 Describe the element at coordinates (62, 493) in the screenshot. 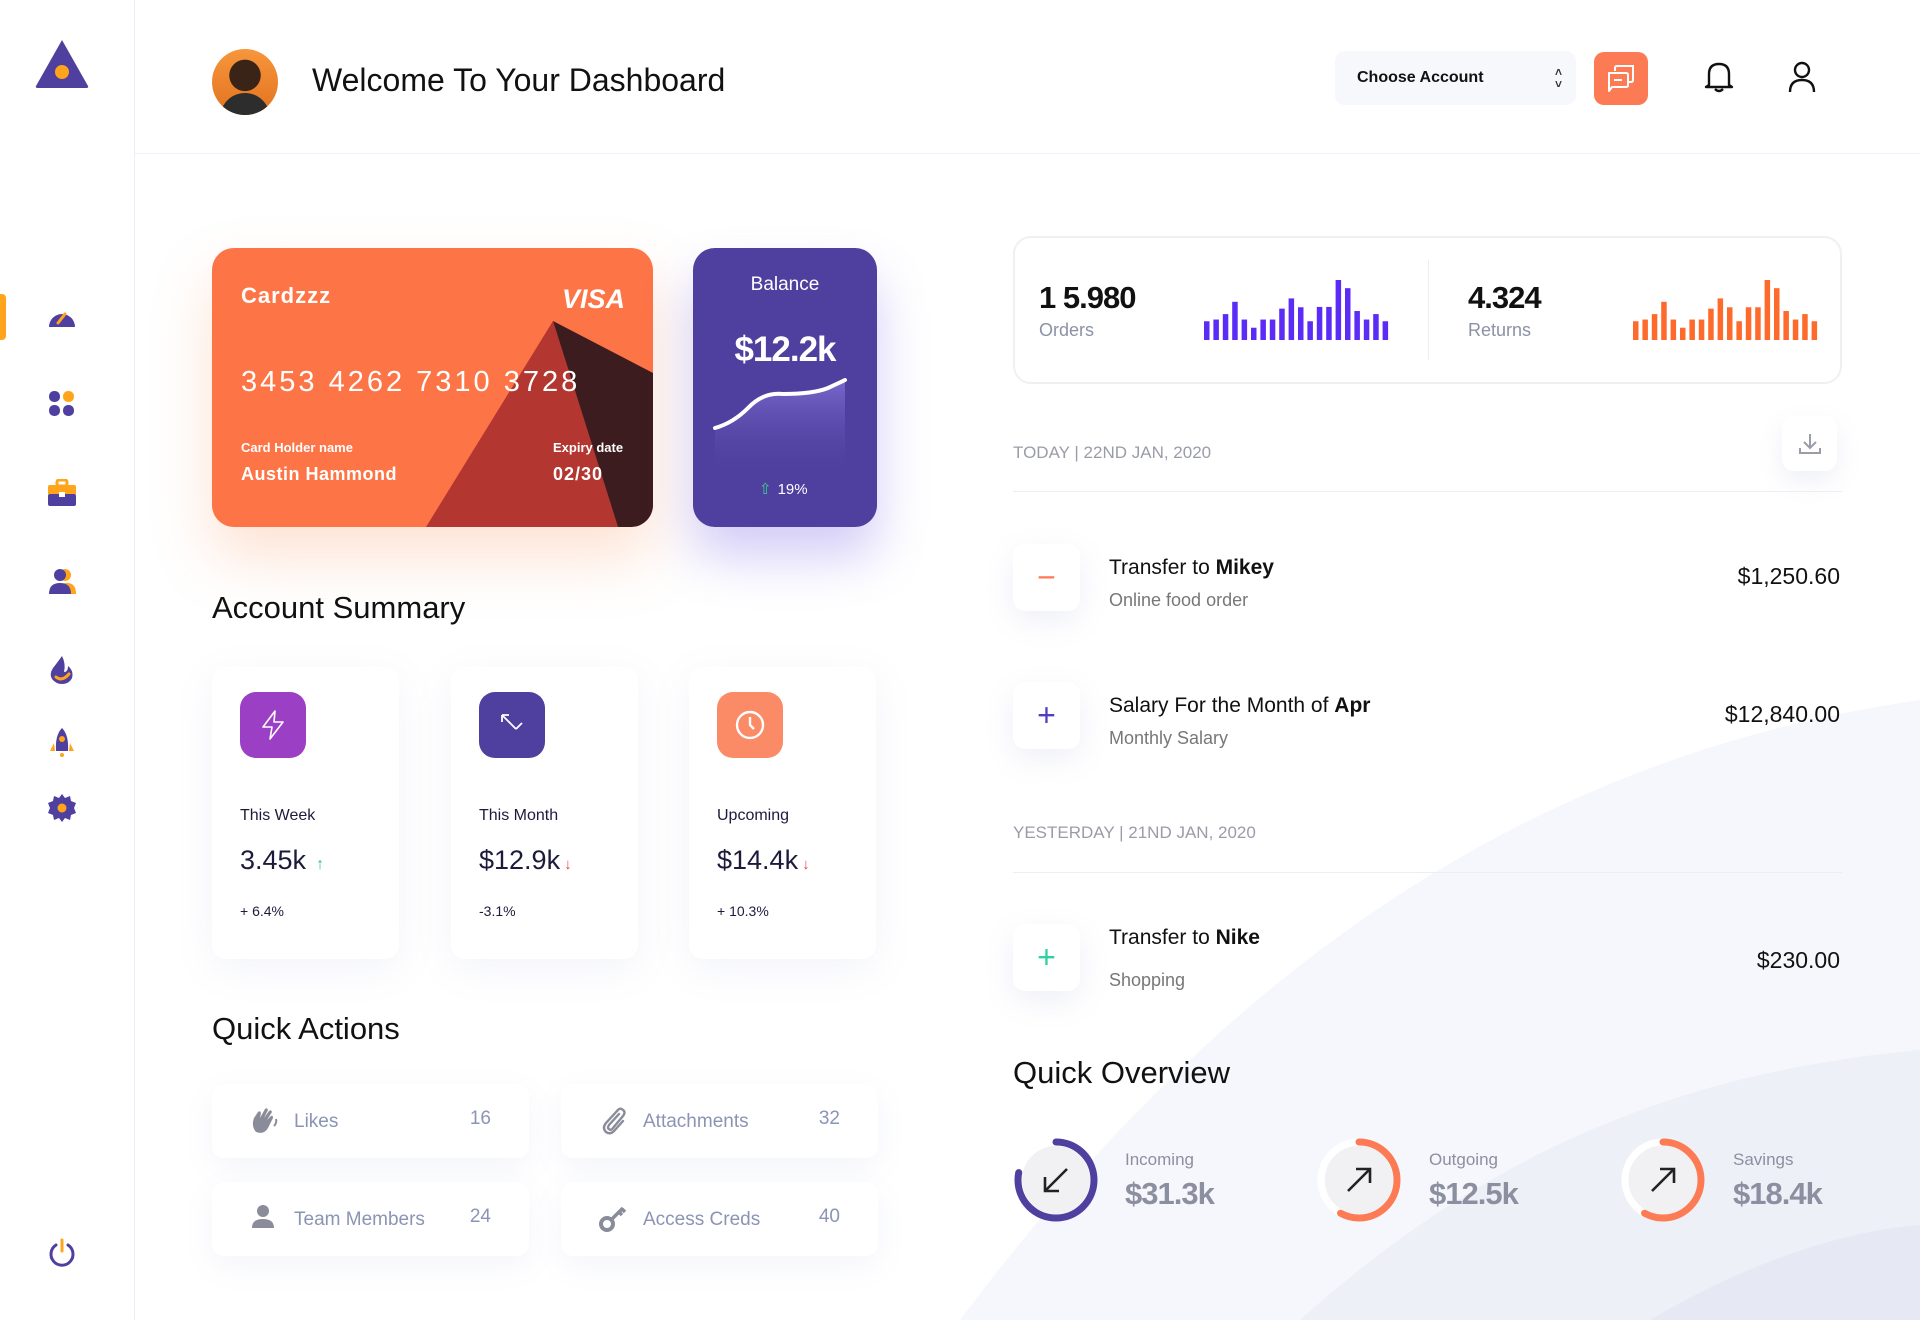

I see `sidebar-item-briefcase` at that location.